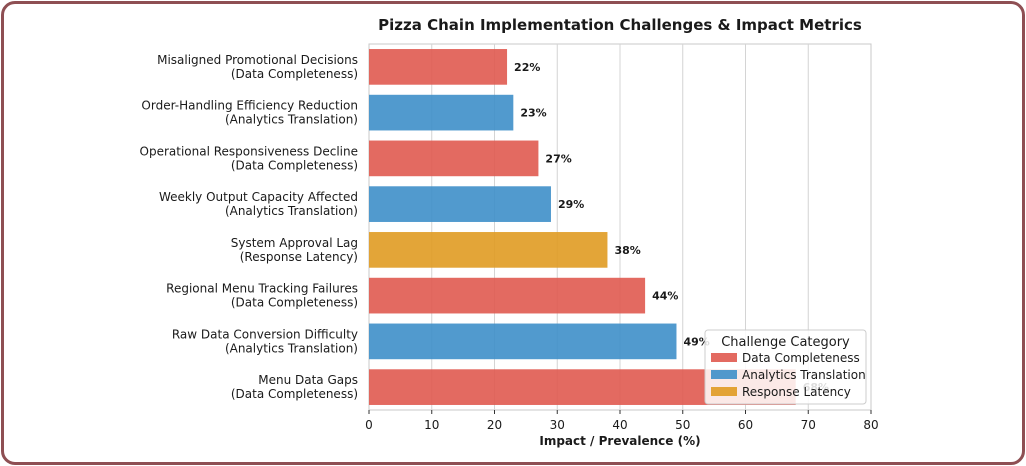 This screenshot has height=466, width=1026. What do you see at coordinates (785, 367) in the screenshot?
I see `legend-box` at bounding box center [785, 367].